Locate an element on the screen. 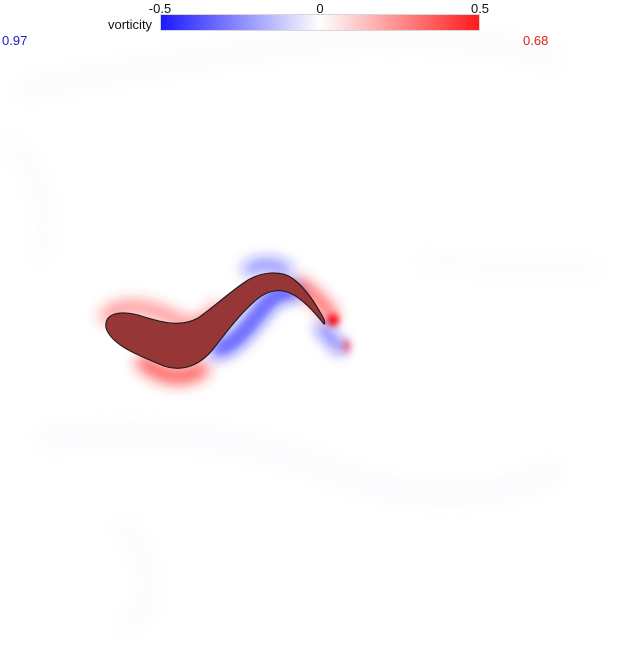 This screenshot has height=645, width=640. colorbar-tick-min: -0.5 is located at coordinates (160, 8).